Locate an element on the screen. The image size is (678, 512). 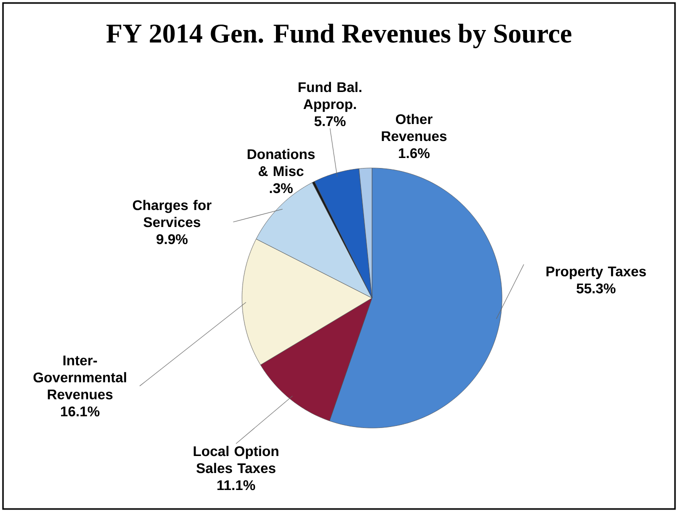
slice-label: Charges for Services is located at coordinates (172, 214).